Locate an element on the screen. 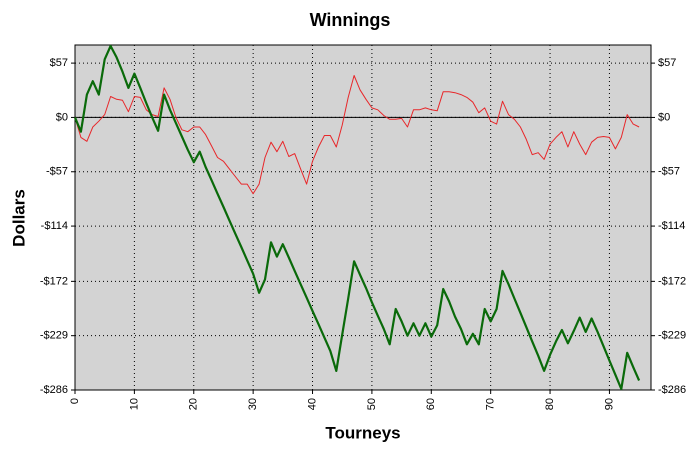 This screenshot has width=700, height=460. x-tick-label: 20 is located at coordinates (194, 404).